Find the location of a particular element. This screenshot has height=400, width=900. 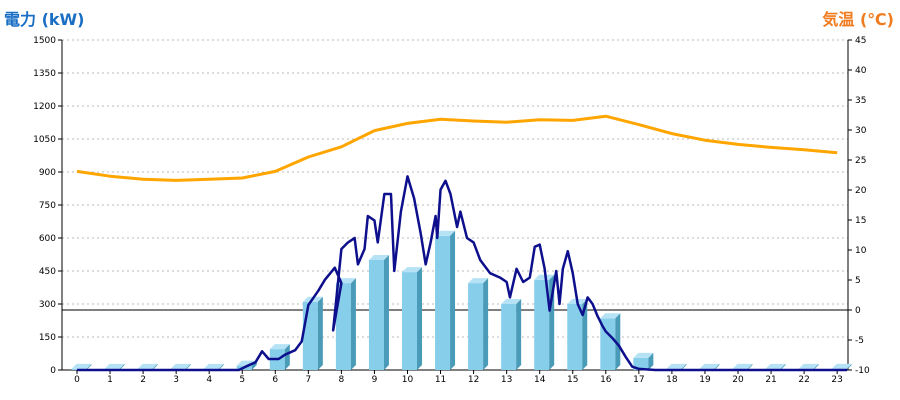

x-tick-label: 0 is located at coordinates (77, 380).